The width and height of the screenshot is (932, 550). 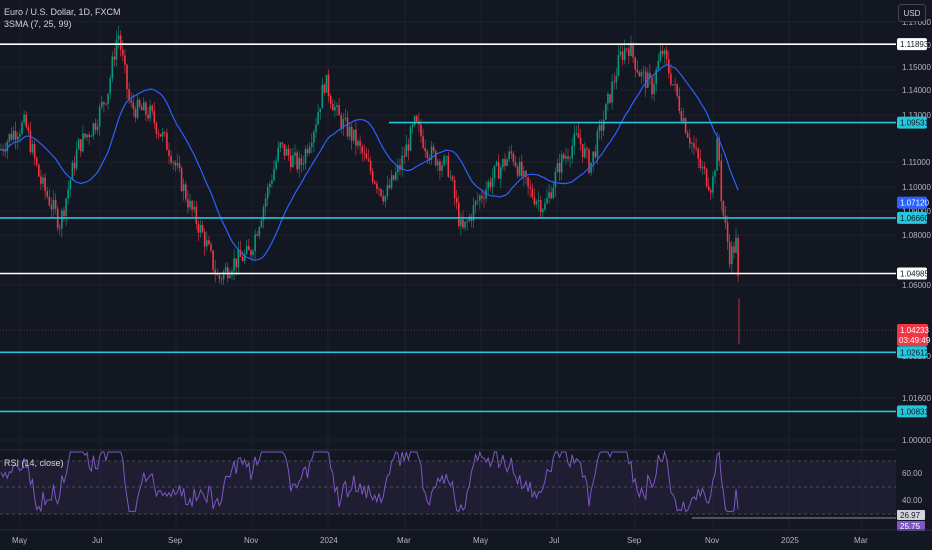 I want to click on time-tick-label: Jul, so click(x=554, y=540).